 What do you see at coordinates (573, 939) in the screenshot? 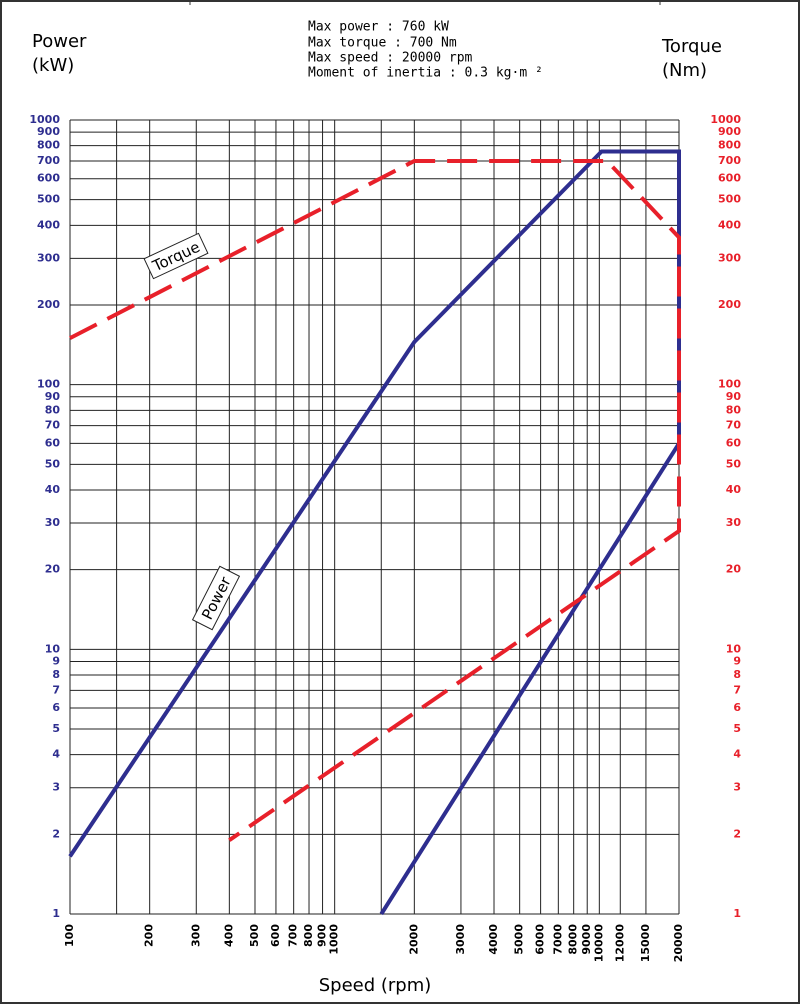
I see `x-tick-label: 8000` at bounding box center [573, 939].